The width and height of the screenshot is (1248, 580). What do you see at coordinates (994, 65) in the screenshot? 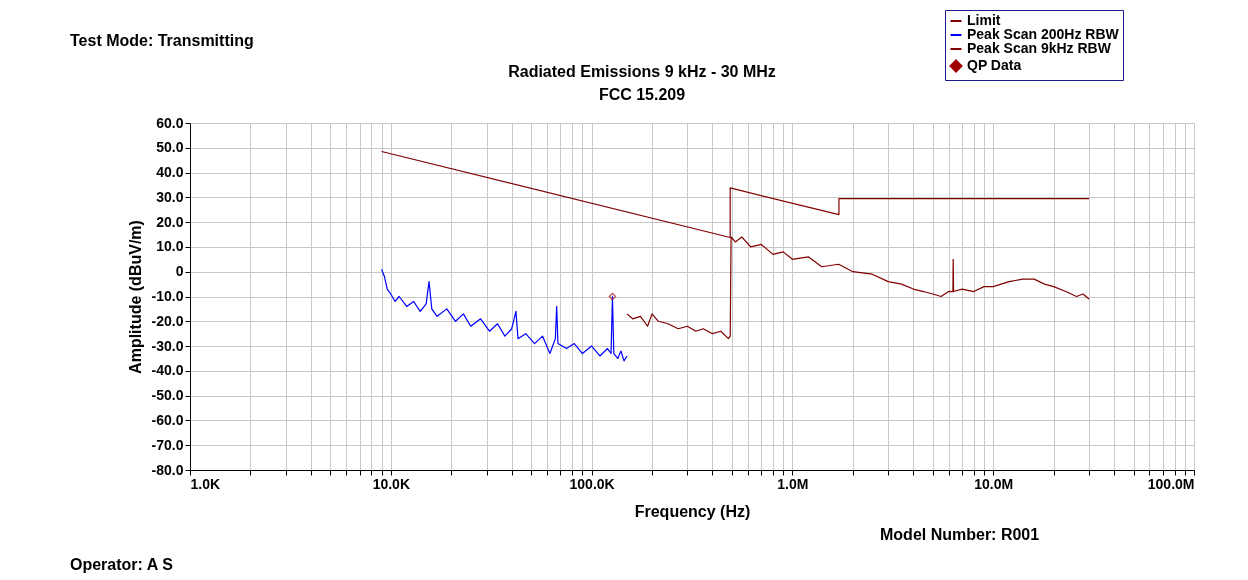
I see `legend-label: QP Data` at bounding box center [994, 65].